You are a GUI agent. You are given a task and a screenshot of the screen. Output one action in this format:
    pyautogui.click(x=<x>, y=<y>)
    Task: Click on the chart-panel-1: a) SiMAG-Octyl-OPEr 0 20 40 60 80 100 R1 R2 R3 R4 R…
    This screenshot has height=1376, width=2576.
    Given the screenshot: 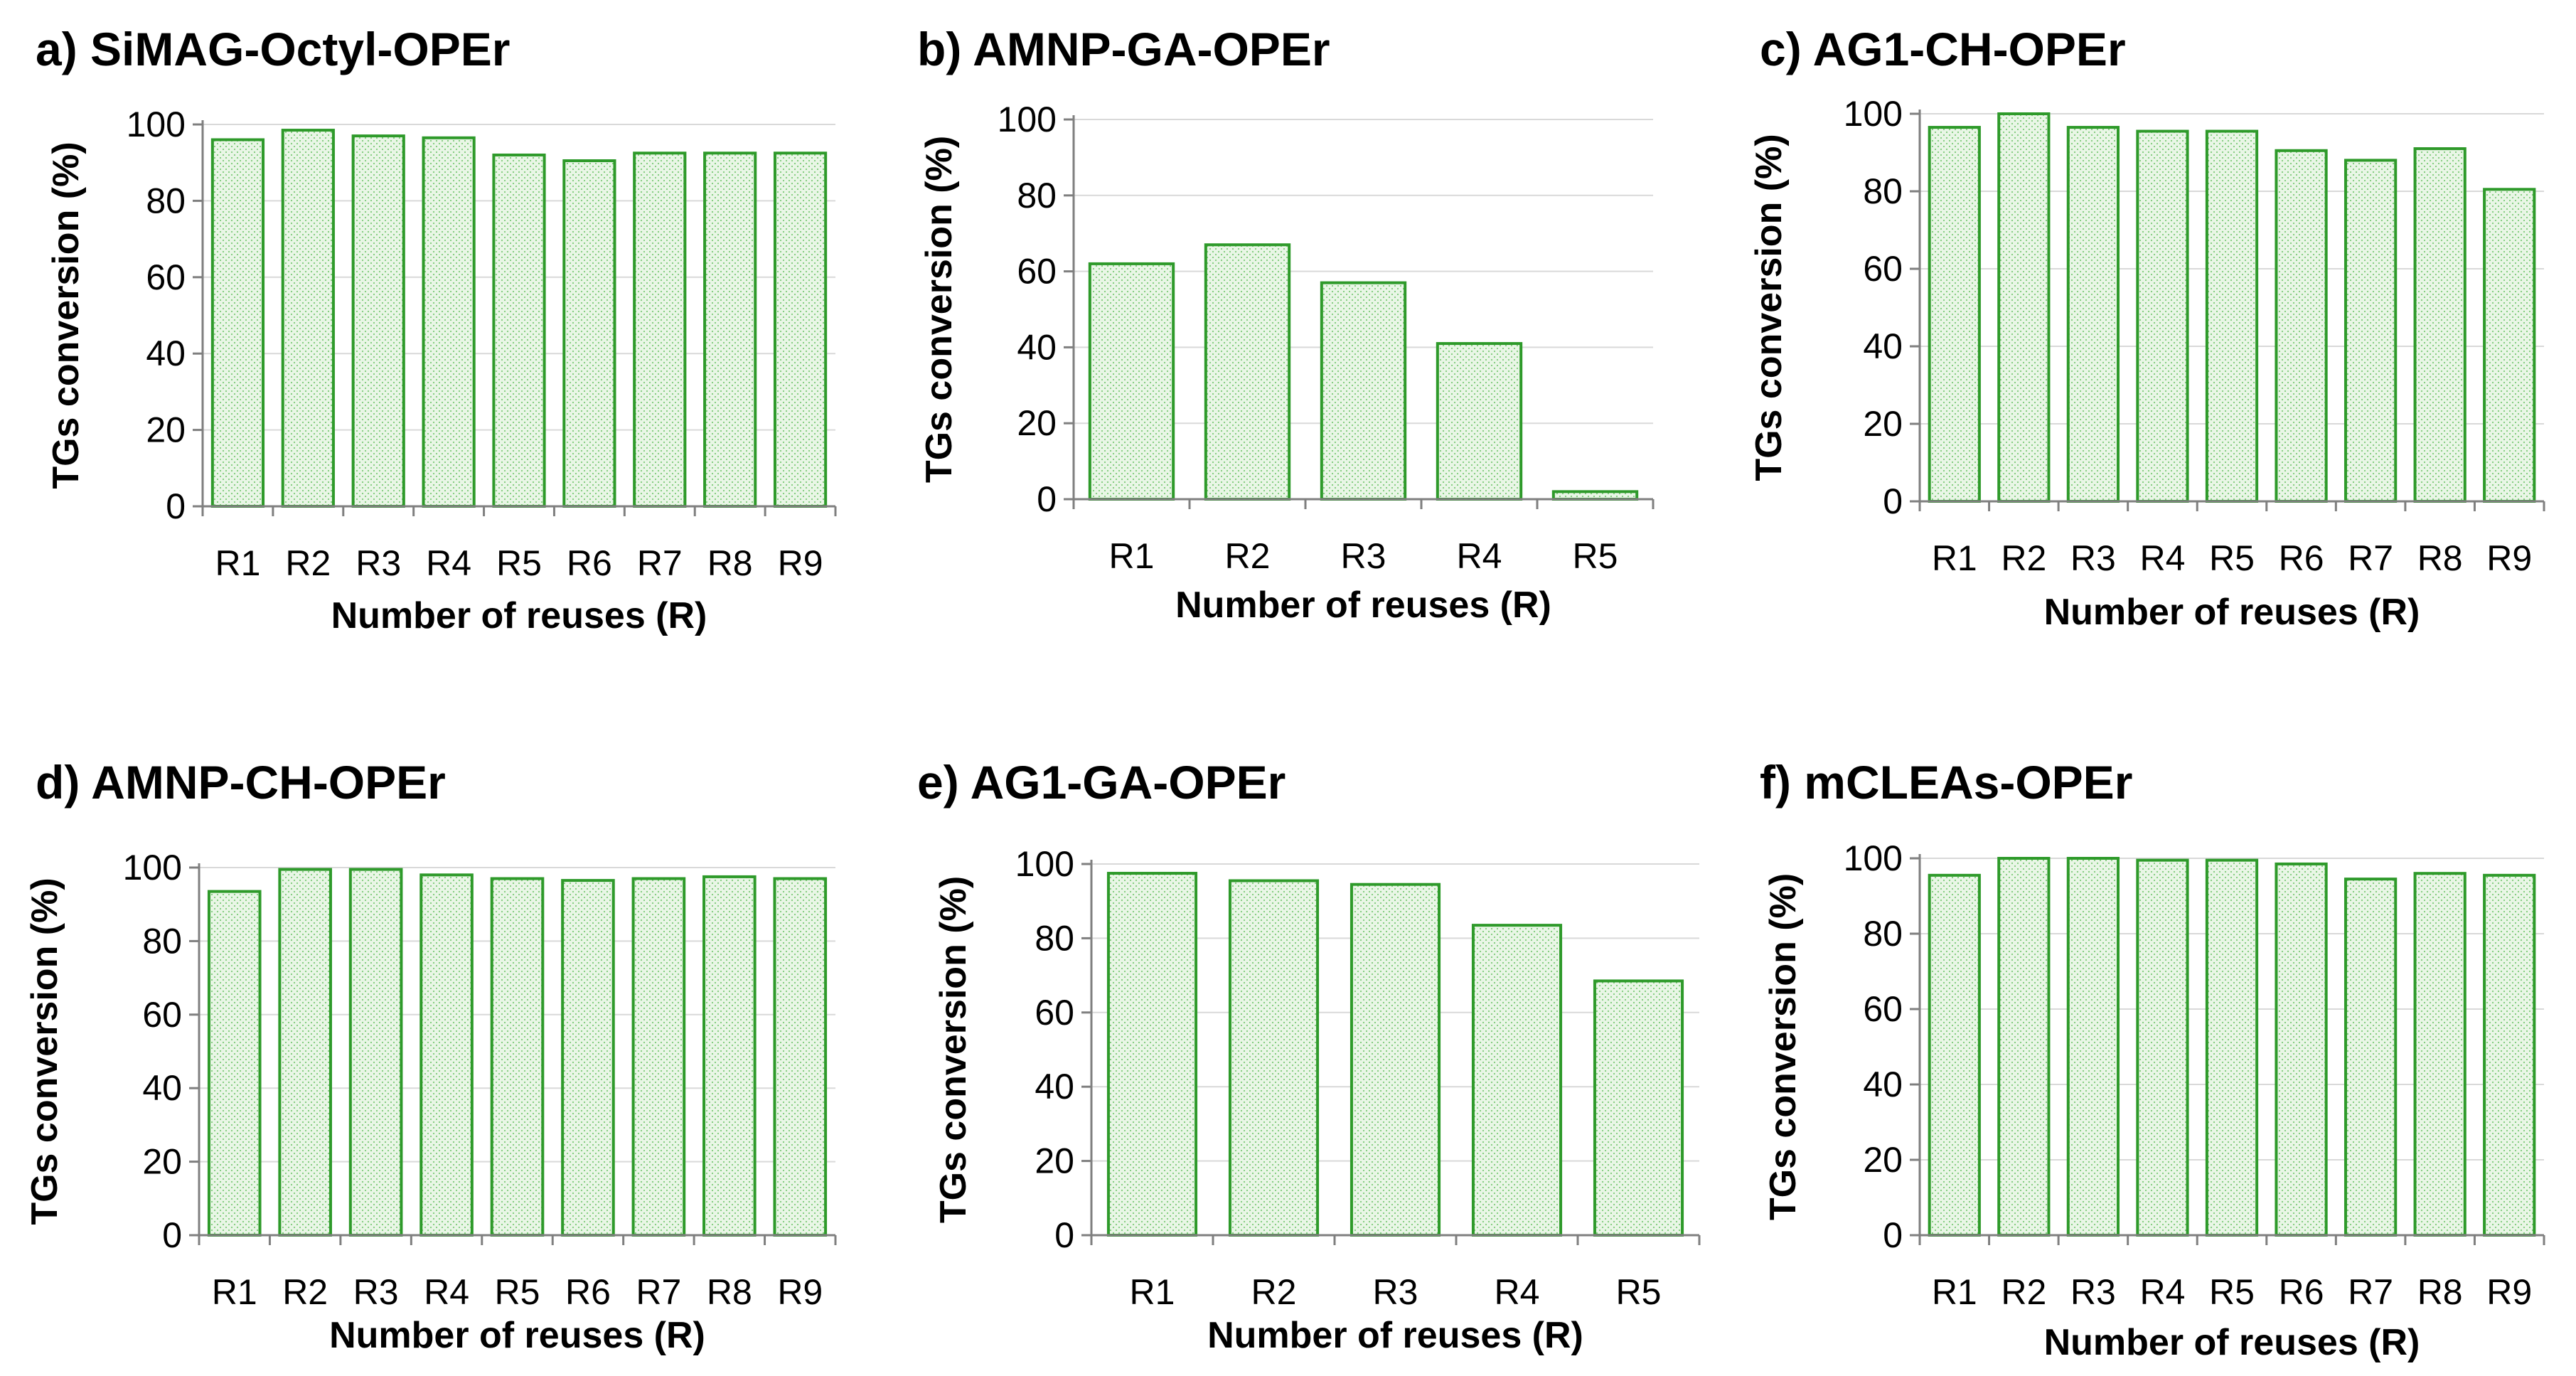 What is the action you would take?
    pyautogui.click(x=436, y=329)
    